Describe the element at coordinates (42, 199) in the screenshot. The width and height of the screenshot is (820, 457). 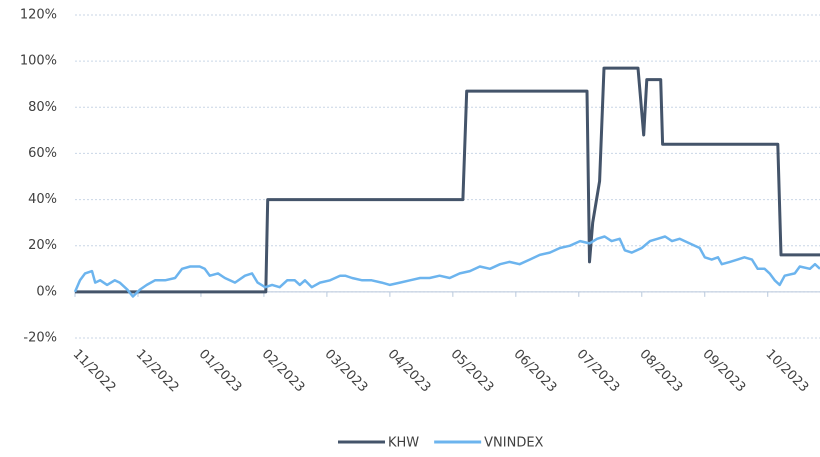
I see `y-tick-label: 40%` at that location.